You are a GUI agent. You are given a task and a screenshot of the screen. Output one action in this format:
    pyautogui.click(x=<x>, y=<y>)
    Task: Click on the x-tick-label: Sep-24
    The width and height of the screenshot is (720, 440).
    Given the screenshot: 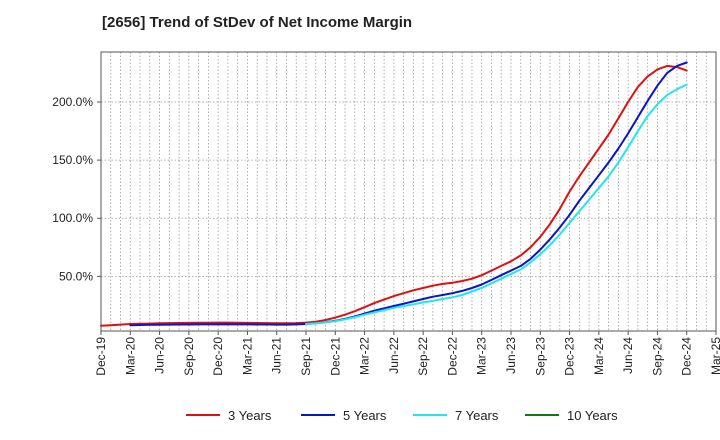 What is the action you would take?
    pyautogui.click(x=657, y=356)
    